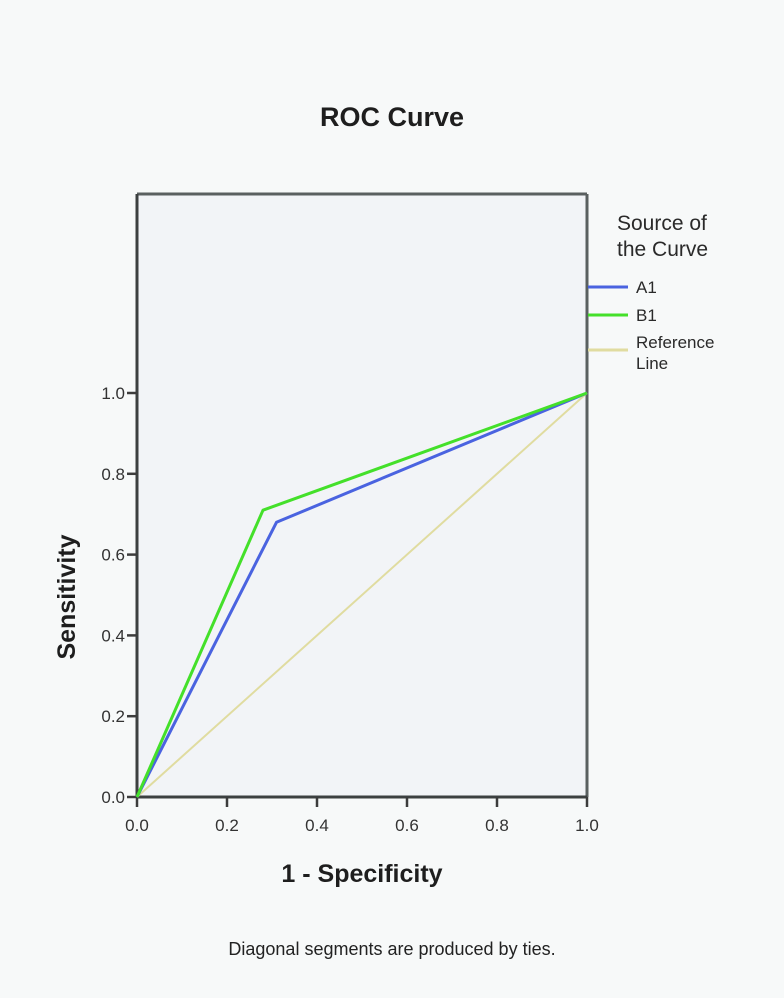 This screenshot has height=998, width=784. Describe the element at coordinates (362, 816) in the screenshot. I see `x-axis-ticks: 0.0 0.2 0.4 0.6 0.8 1.0` at that location.